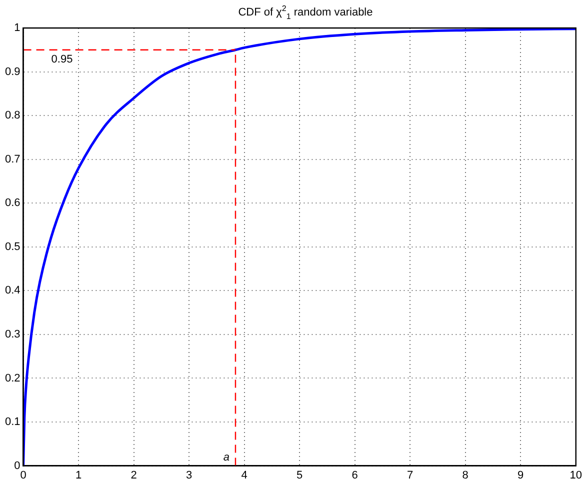 The image size is (585, 485). What do you see at coordinates (12, 378) in the screenshot?
I see `y-tick-label: 0.2` at bounding box center [12, 378].